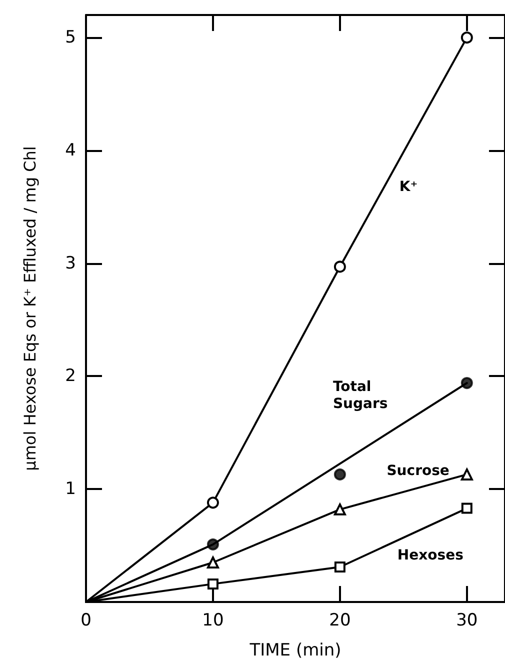 The image size is (505, 664). Describe the element at coordinates (295, 650) in the screenshot. I see `x-axis-title: TIME (min)` at that location.